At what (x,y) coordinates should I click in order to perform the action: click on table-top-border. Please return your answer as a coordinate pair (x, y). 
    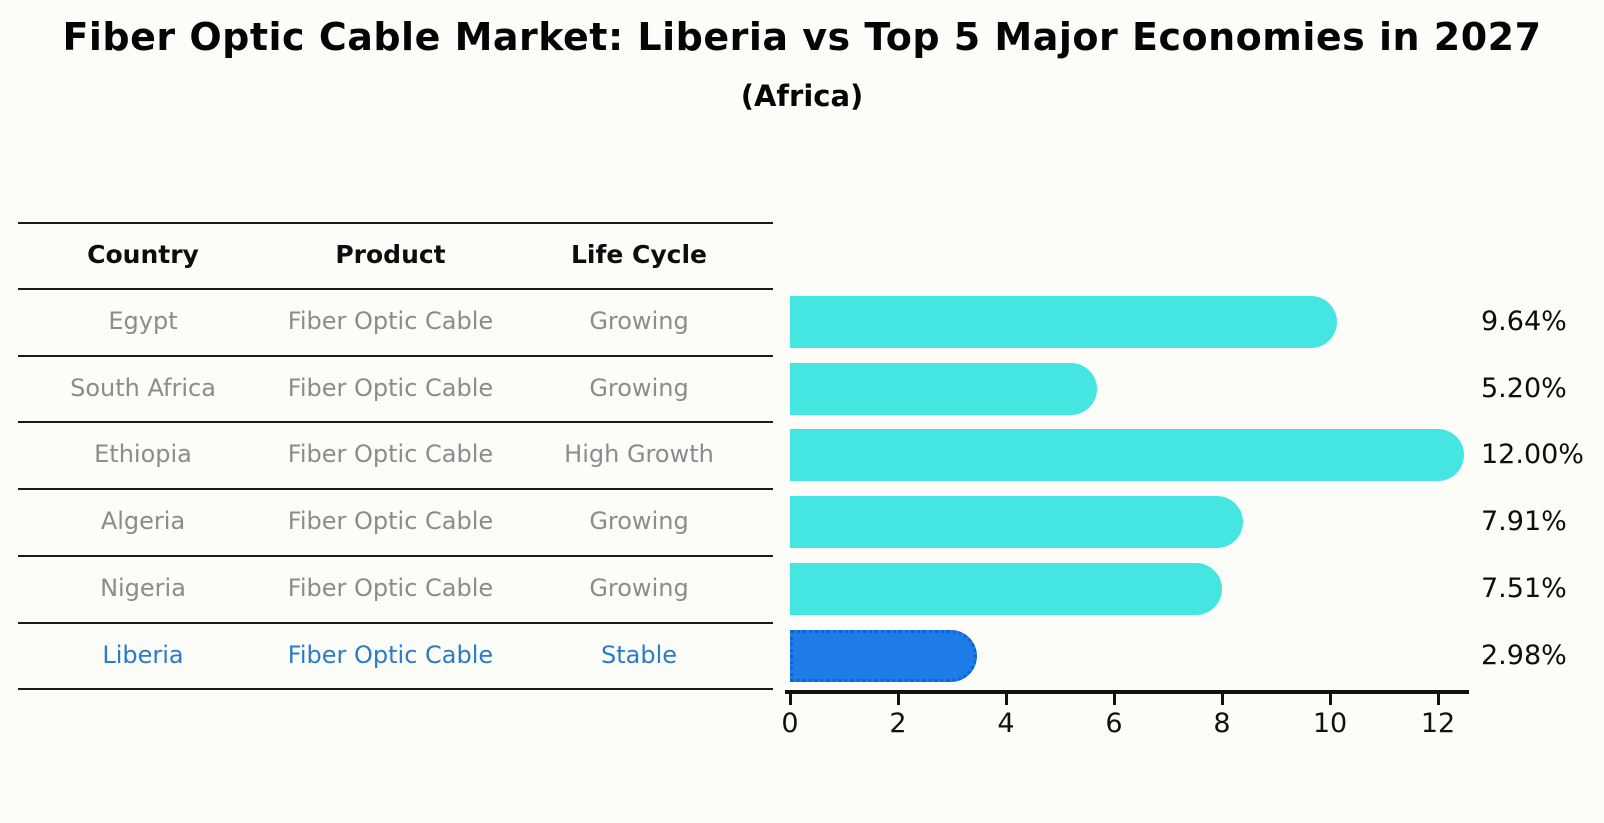
    Looking at the image, I should click on (395, 223).